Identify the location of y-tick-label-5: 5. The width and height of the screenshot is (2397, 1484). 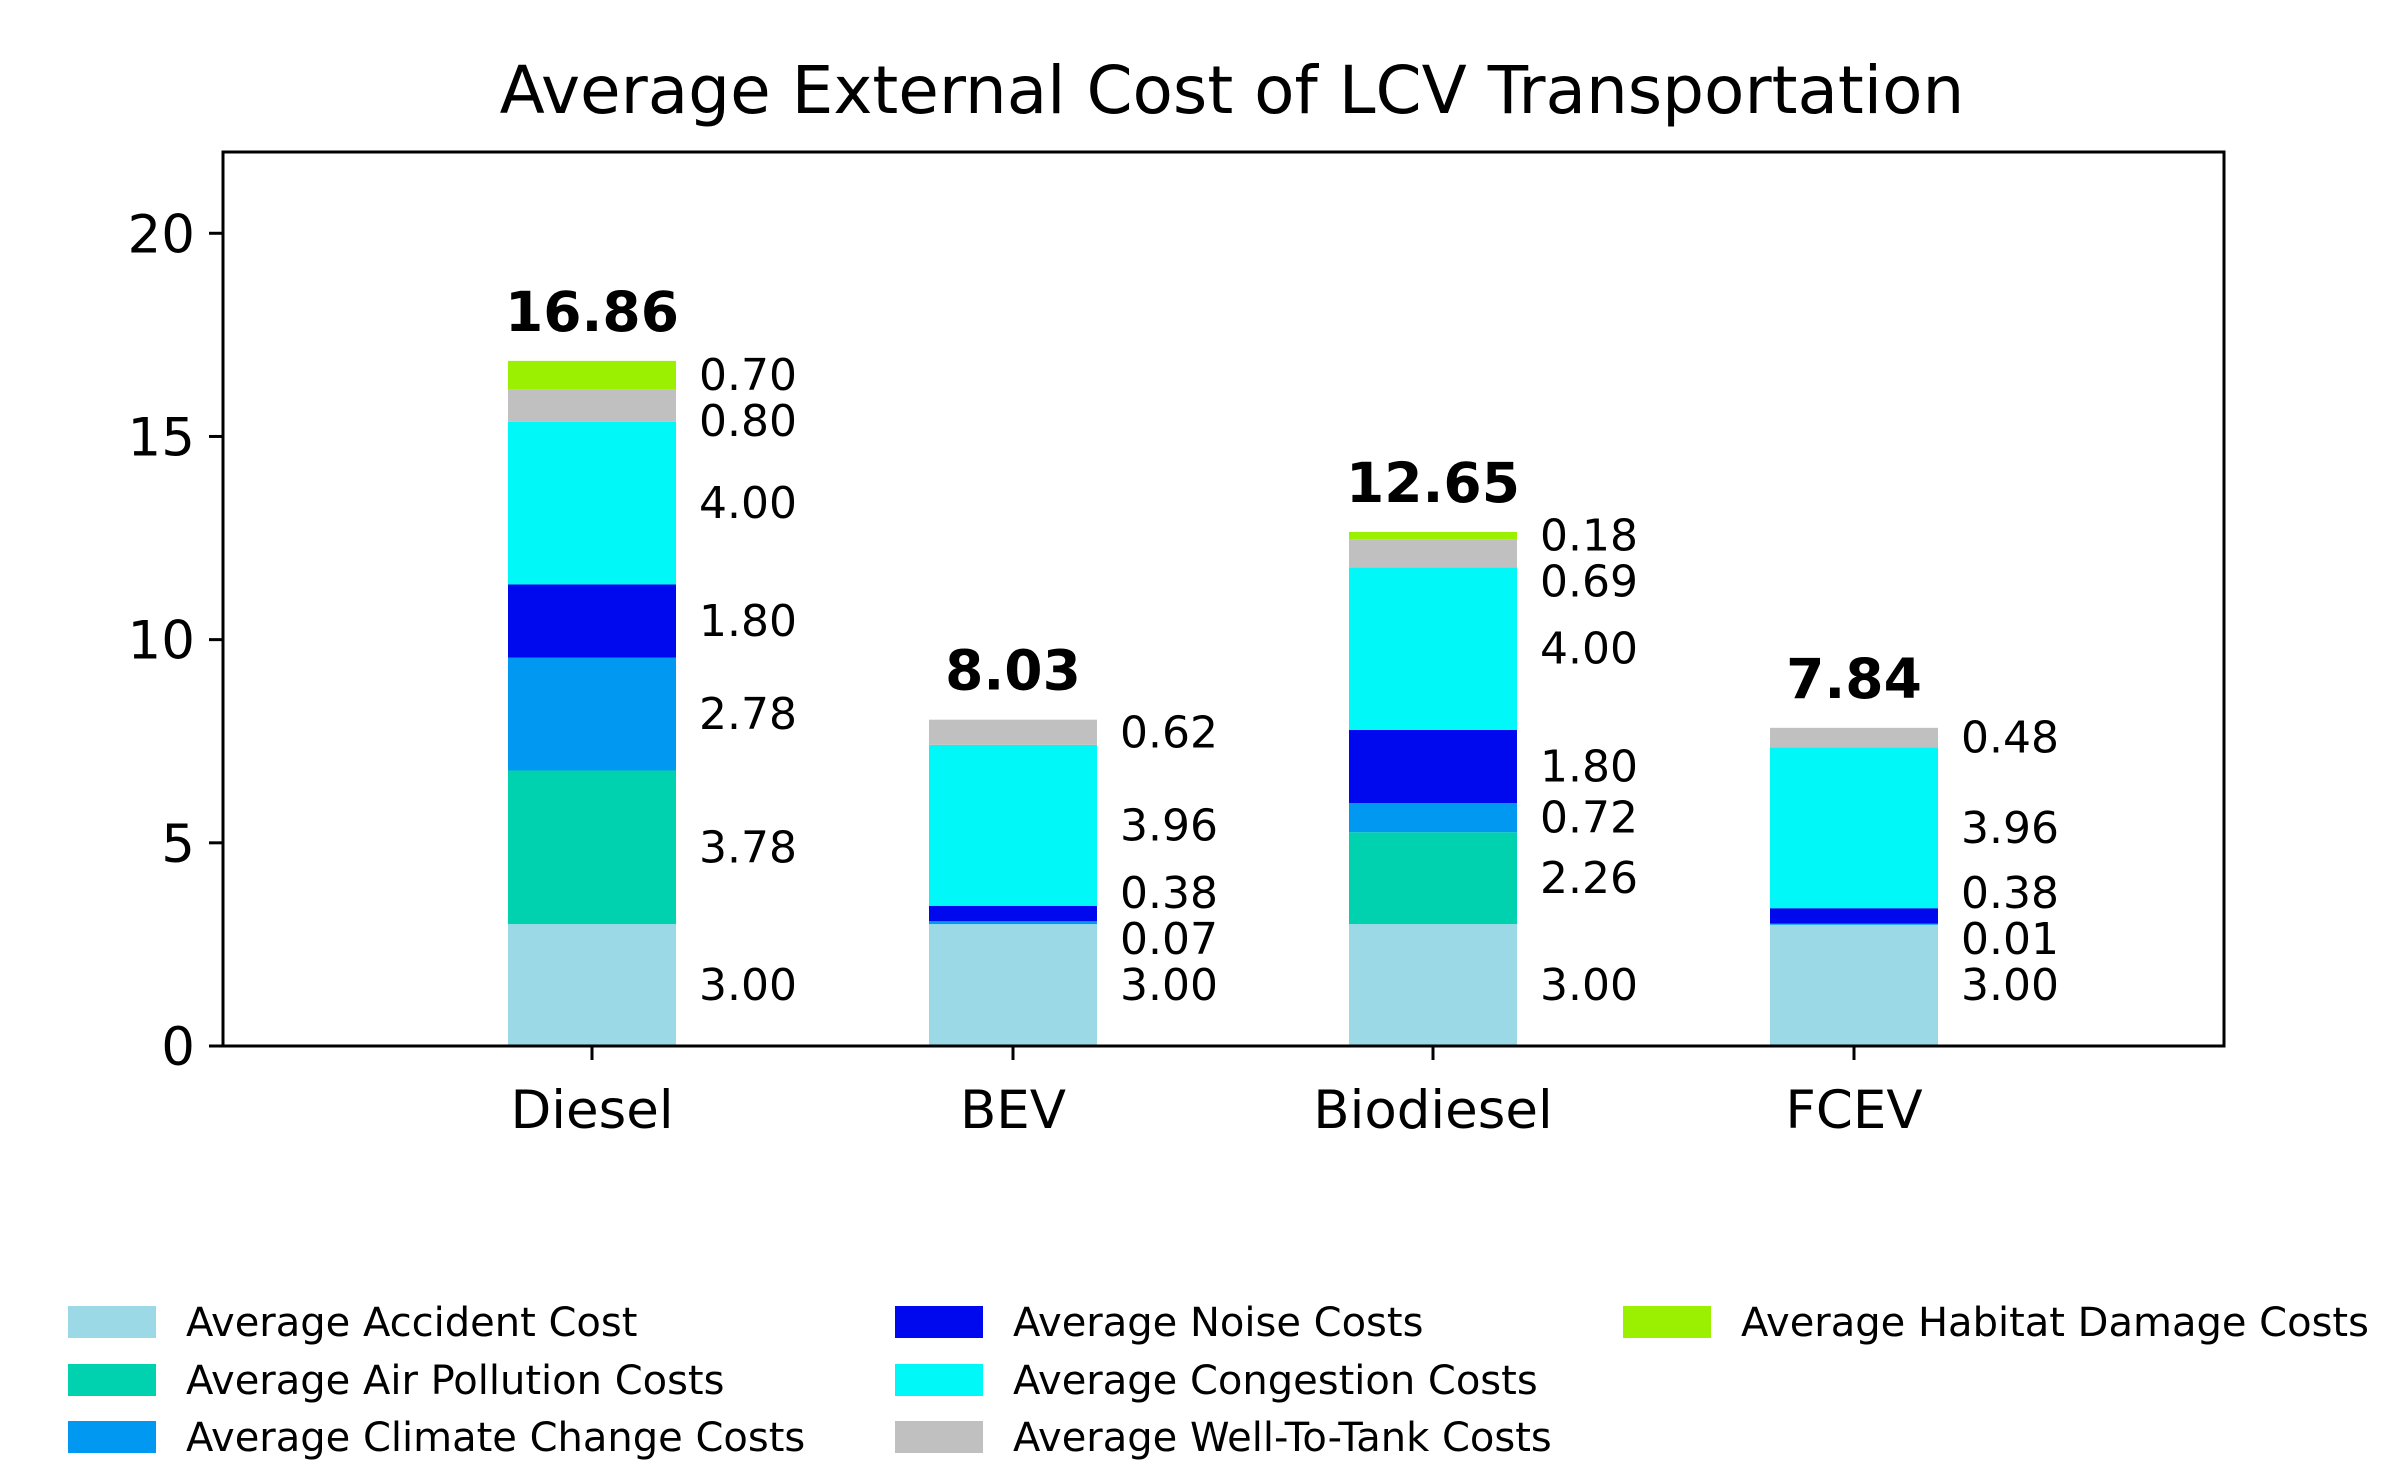
(178, 844).